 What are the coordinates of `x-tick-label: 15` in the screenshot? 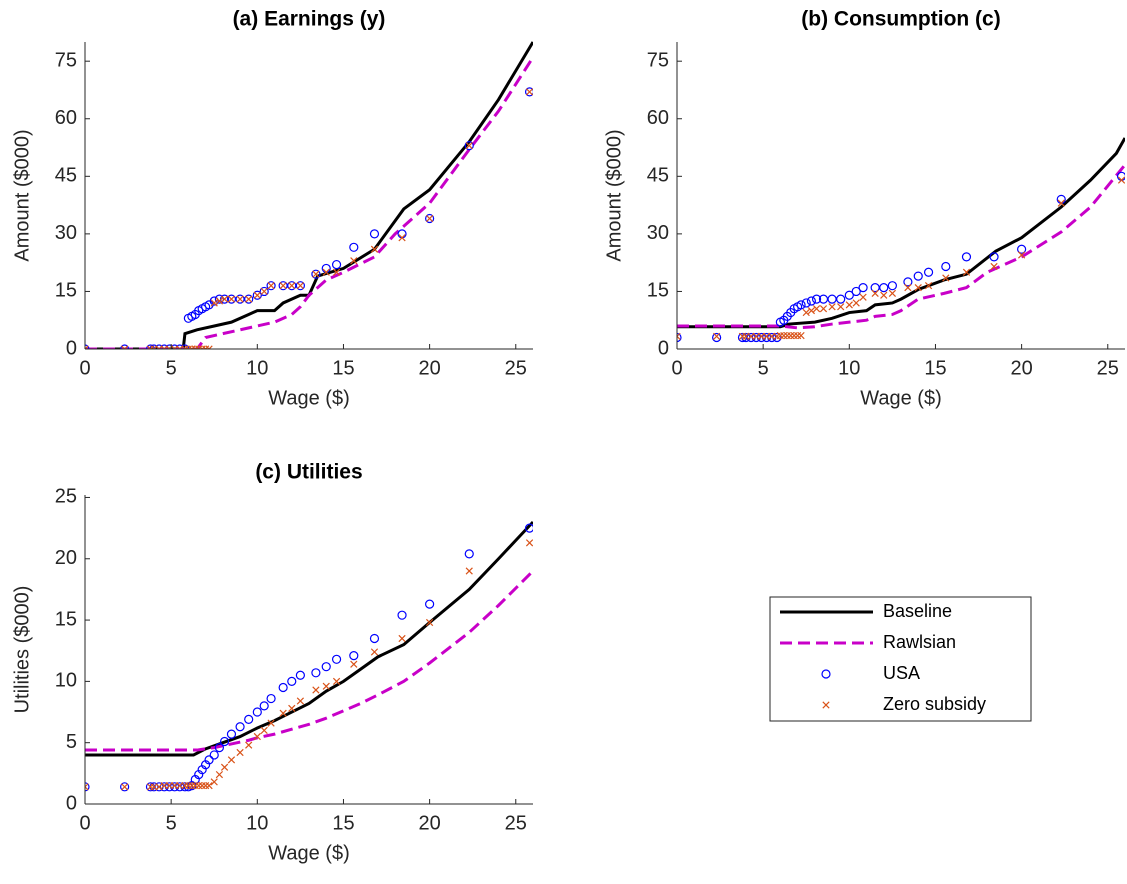 It's located at (343, 368).